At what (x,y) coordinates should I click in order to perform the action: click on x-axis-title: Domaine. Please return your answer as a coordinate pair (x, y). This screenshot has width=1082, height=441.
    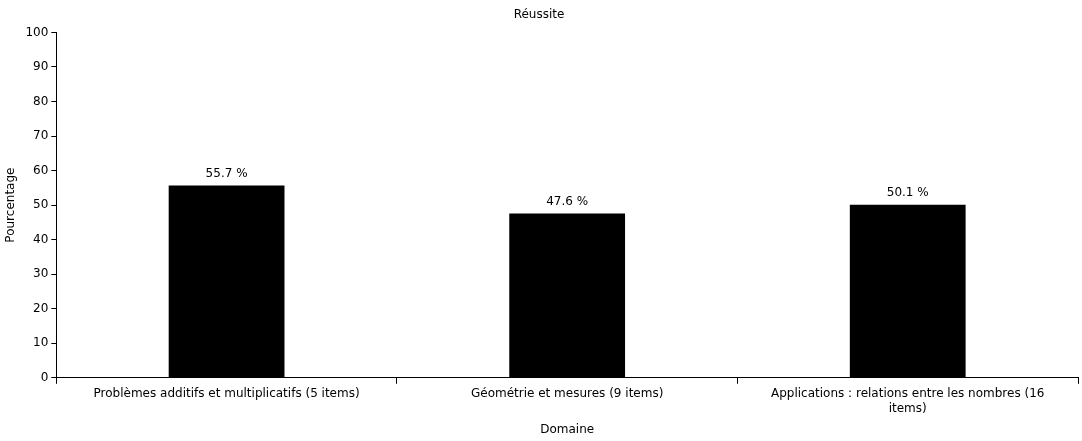
    Looking at the image, I should click on (567, 428).